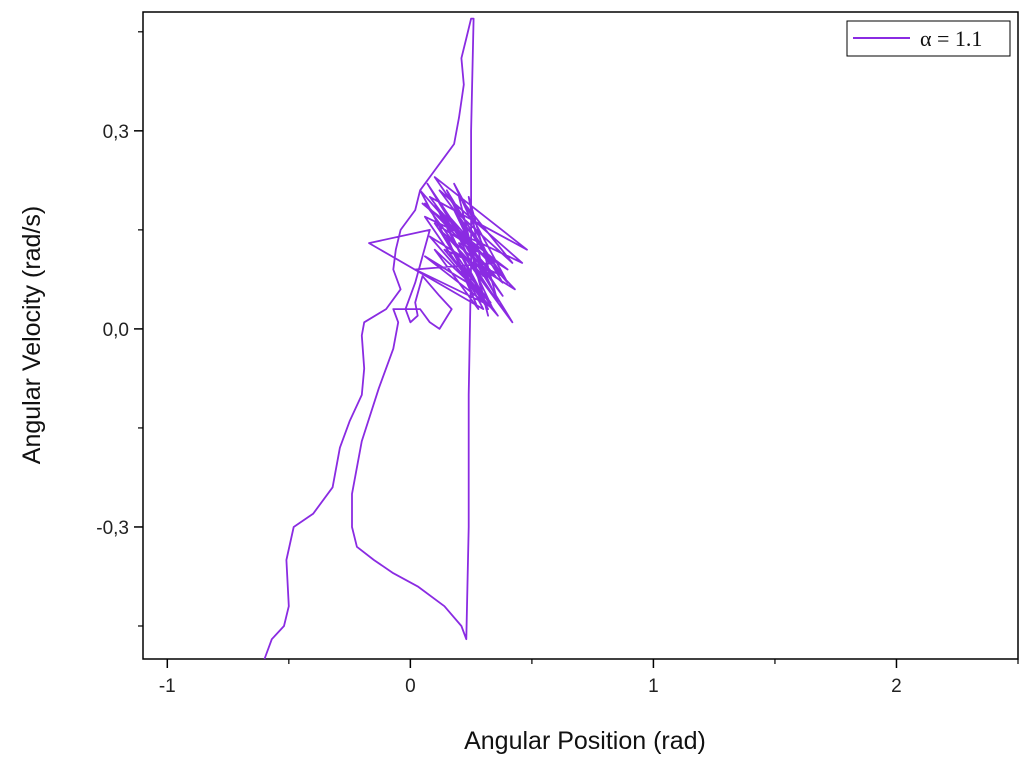 The image size is (1024, 766). Describe the element at coordinates (116, 330) in the screenshot. I see `y-tick-label: 0,0` at that location.